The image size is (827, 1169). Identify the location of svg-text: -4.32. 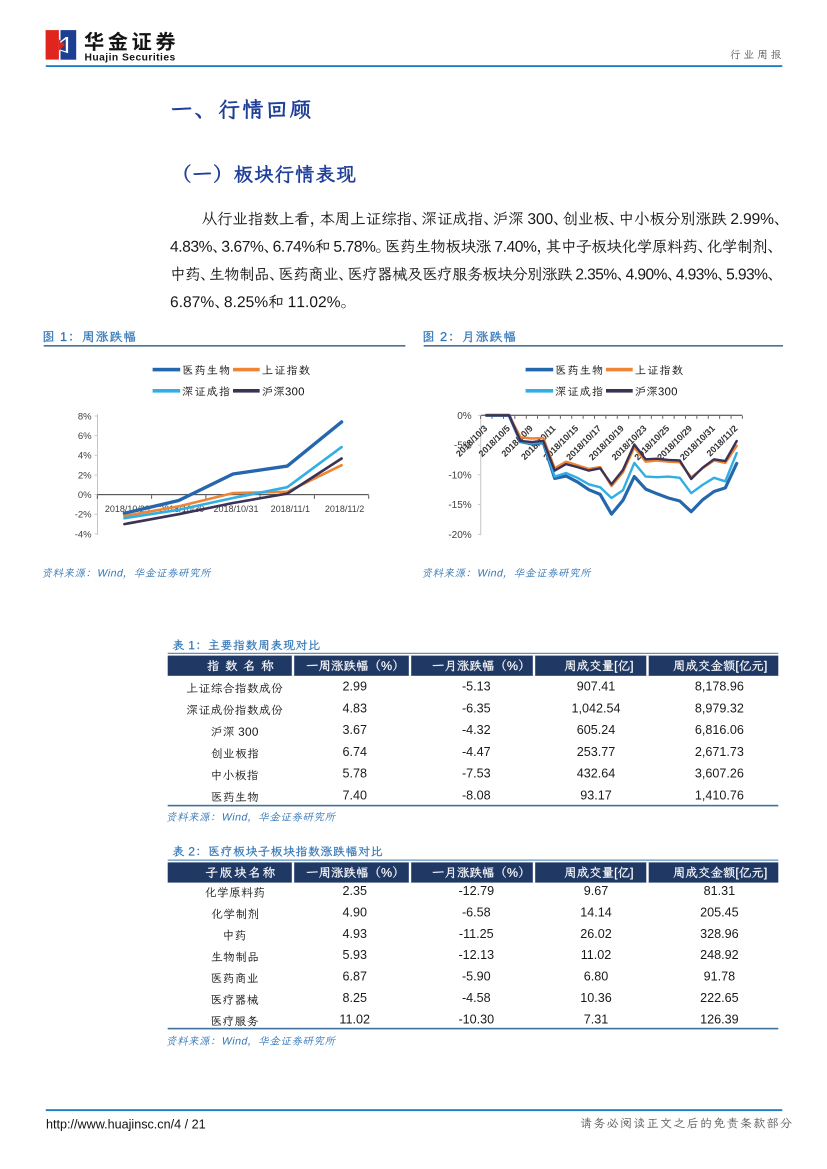
(476, 730).